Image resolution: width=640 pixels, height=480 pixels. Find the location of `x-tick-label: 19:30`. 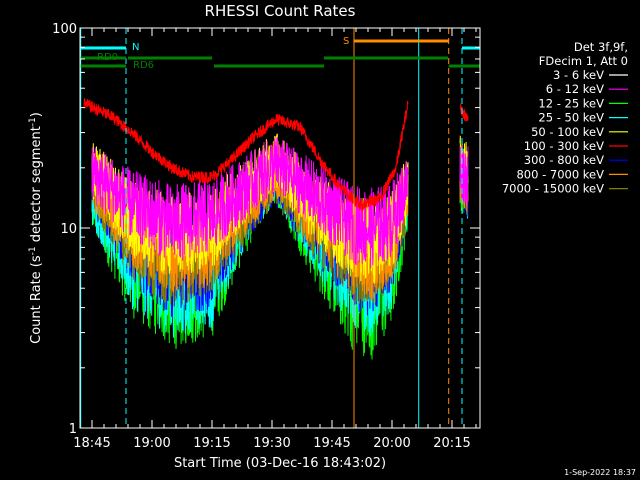

x-tick-label: 19:30 is located at coordinates (271, 443).